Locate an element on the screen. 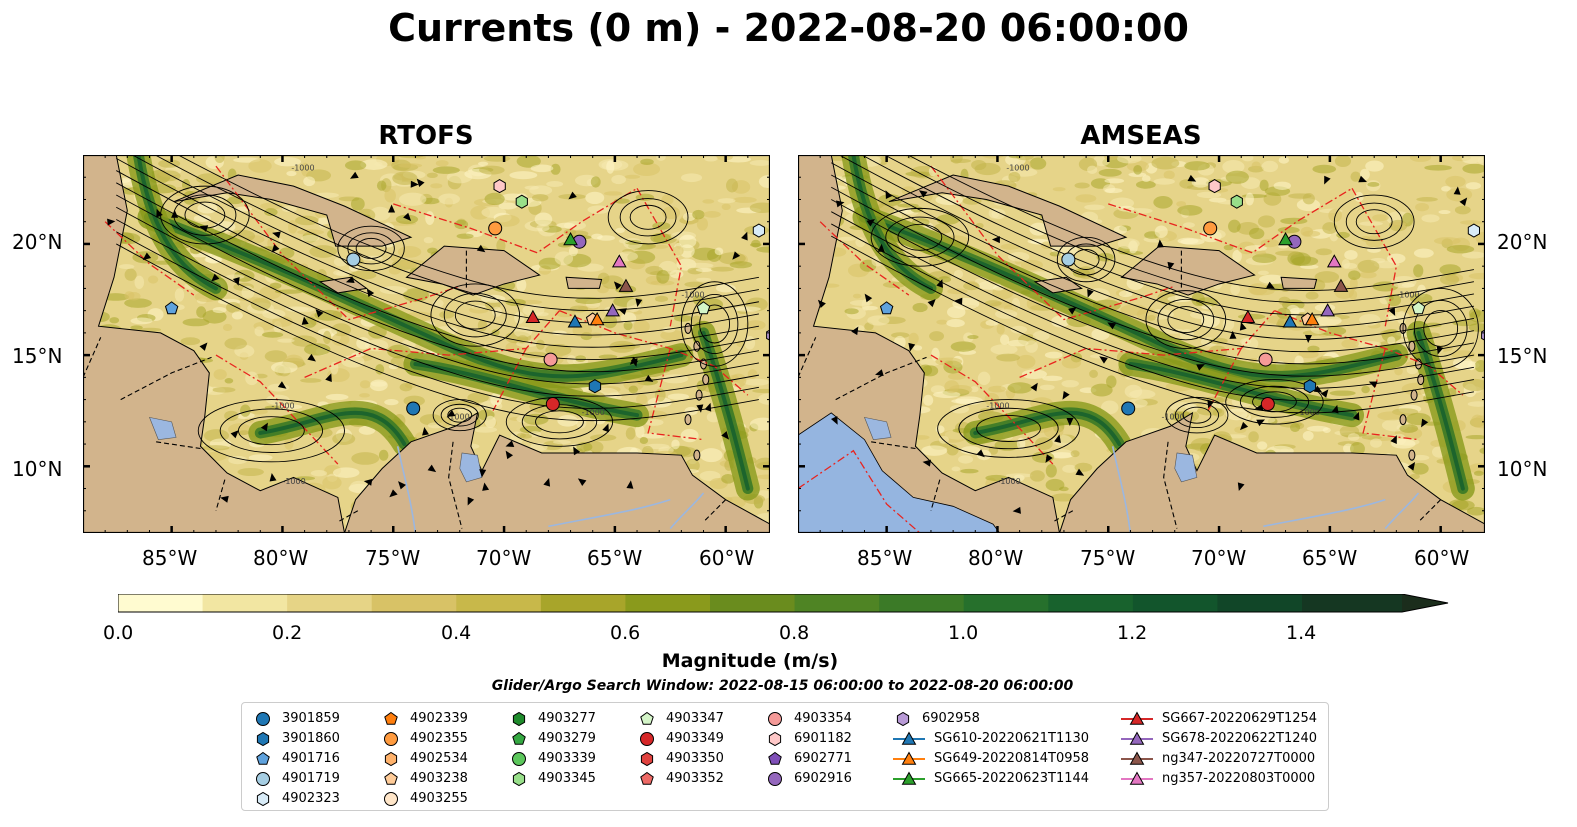 The width and height of the screenshot is (1577, 827). legend-column: 4902339 4902355 4902534 4903238 4903255 is located at coordinates (424, 758).